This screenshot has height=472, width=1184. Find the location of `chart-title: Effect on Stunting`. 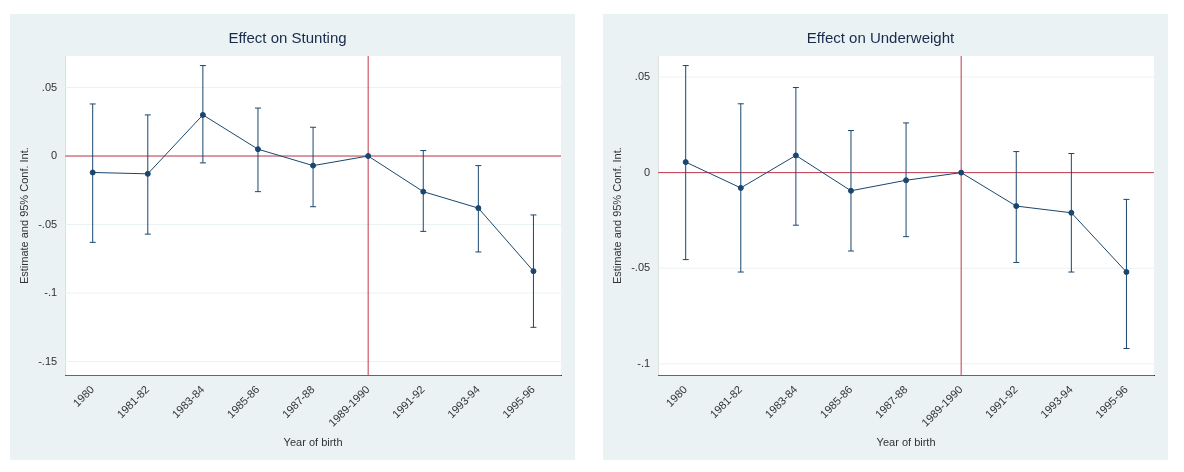

chart-title: Effect on Stunting is located at coordinates (287, 38).